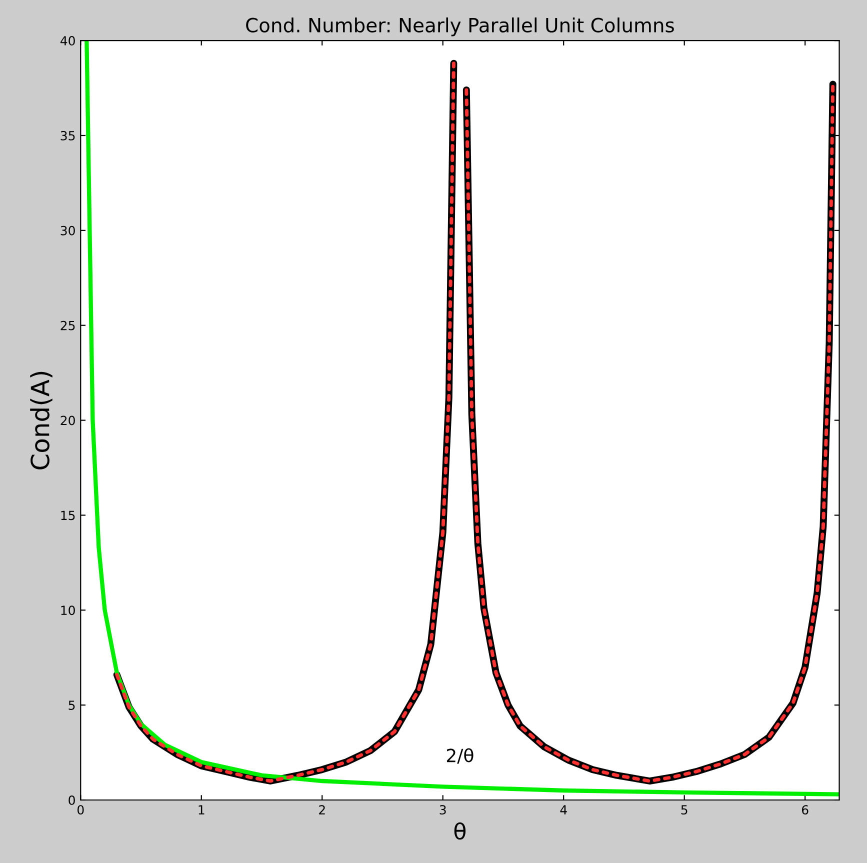  I want to click on x-tick-label: 0, so click(80, 810).